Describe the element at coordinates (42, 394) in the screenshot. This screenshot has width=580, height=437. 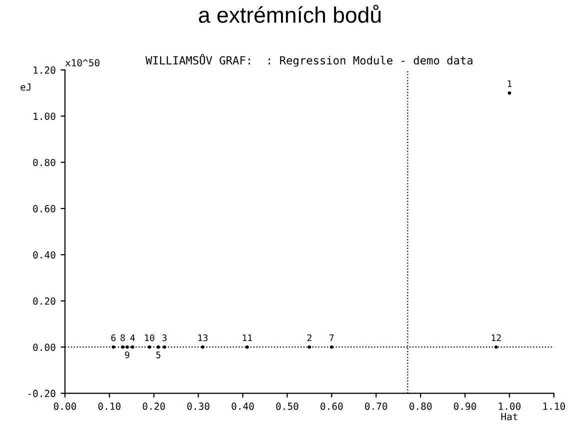
I see `y-tick-label: -0.20` at that location.